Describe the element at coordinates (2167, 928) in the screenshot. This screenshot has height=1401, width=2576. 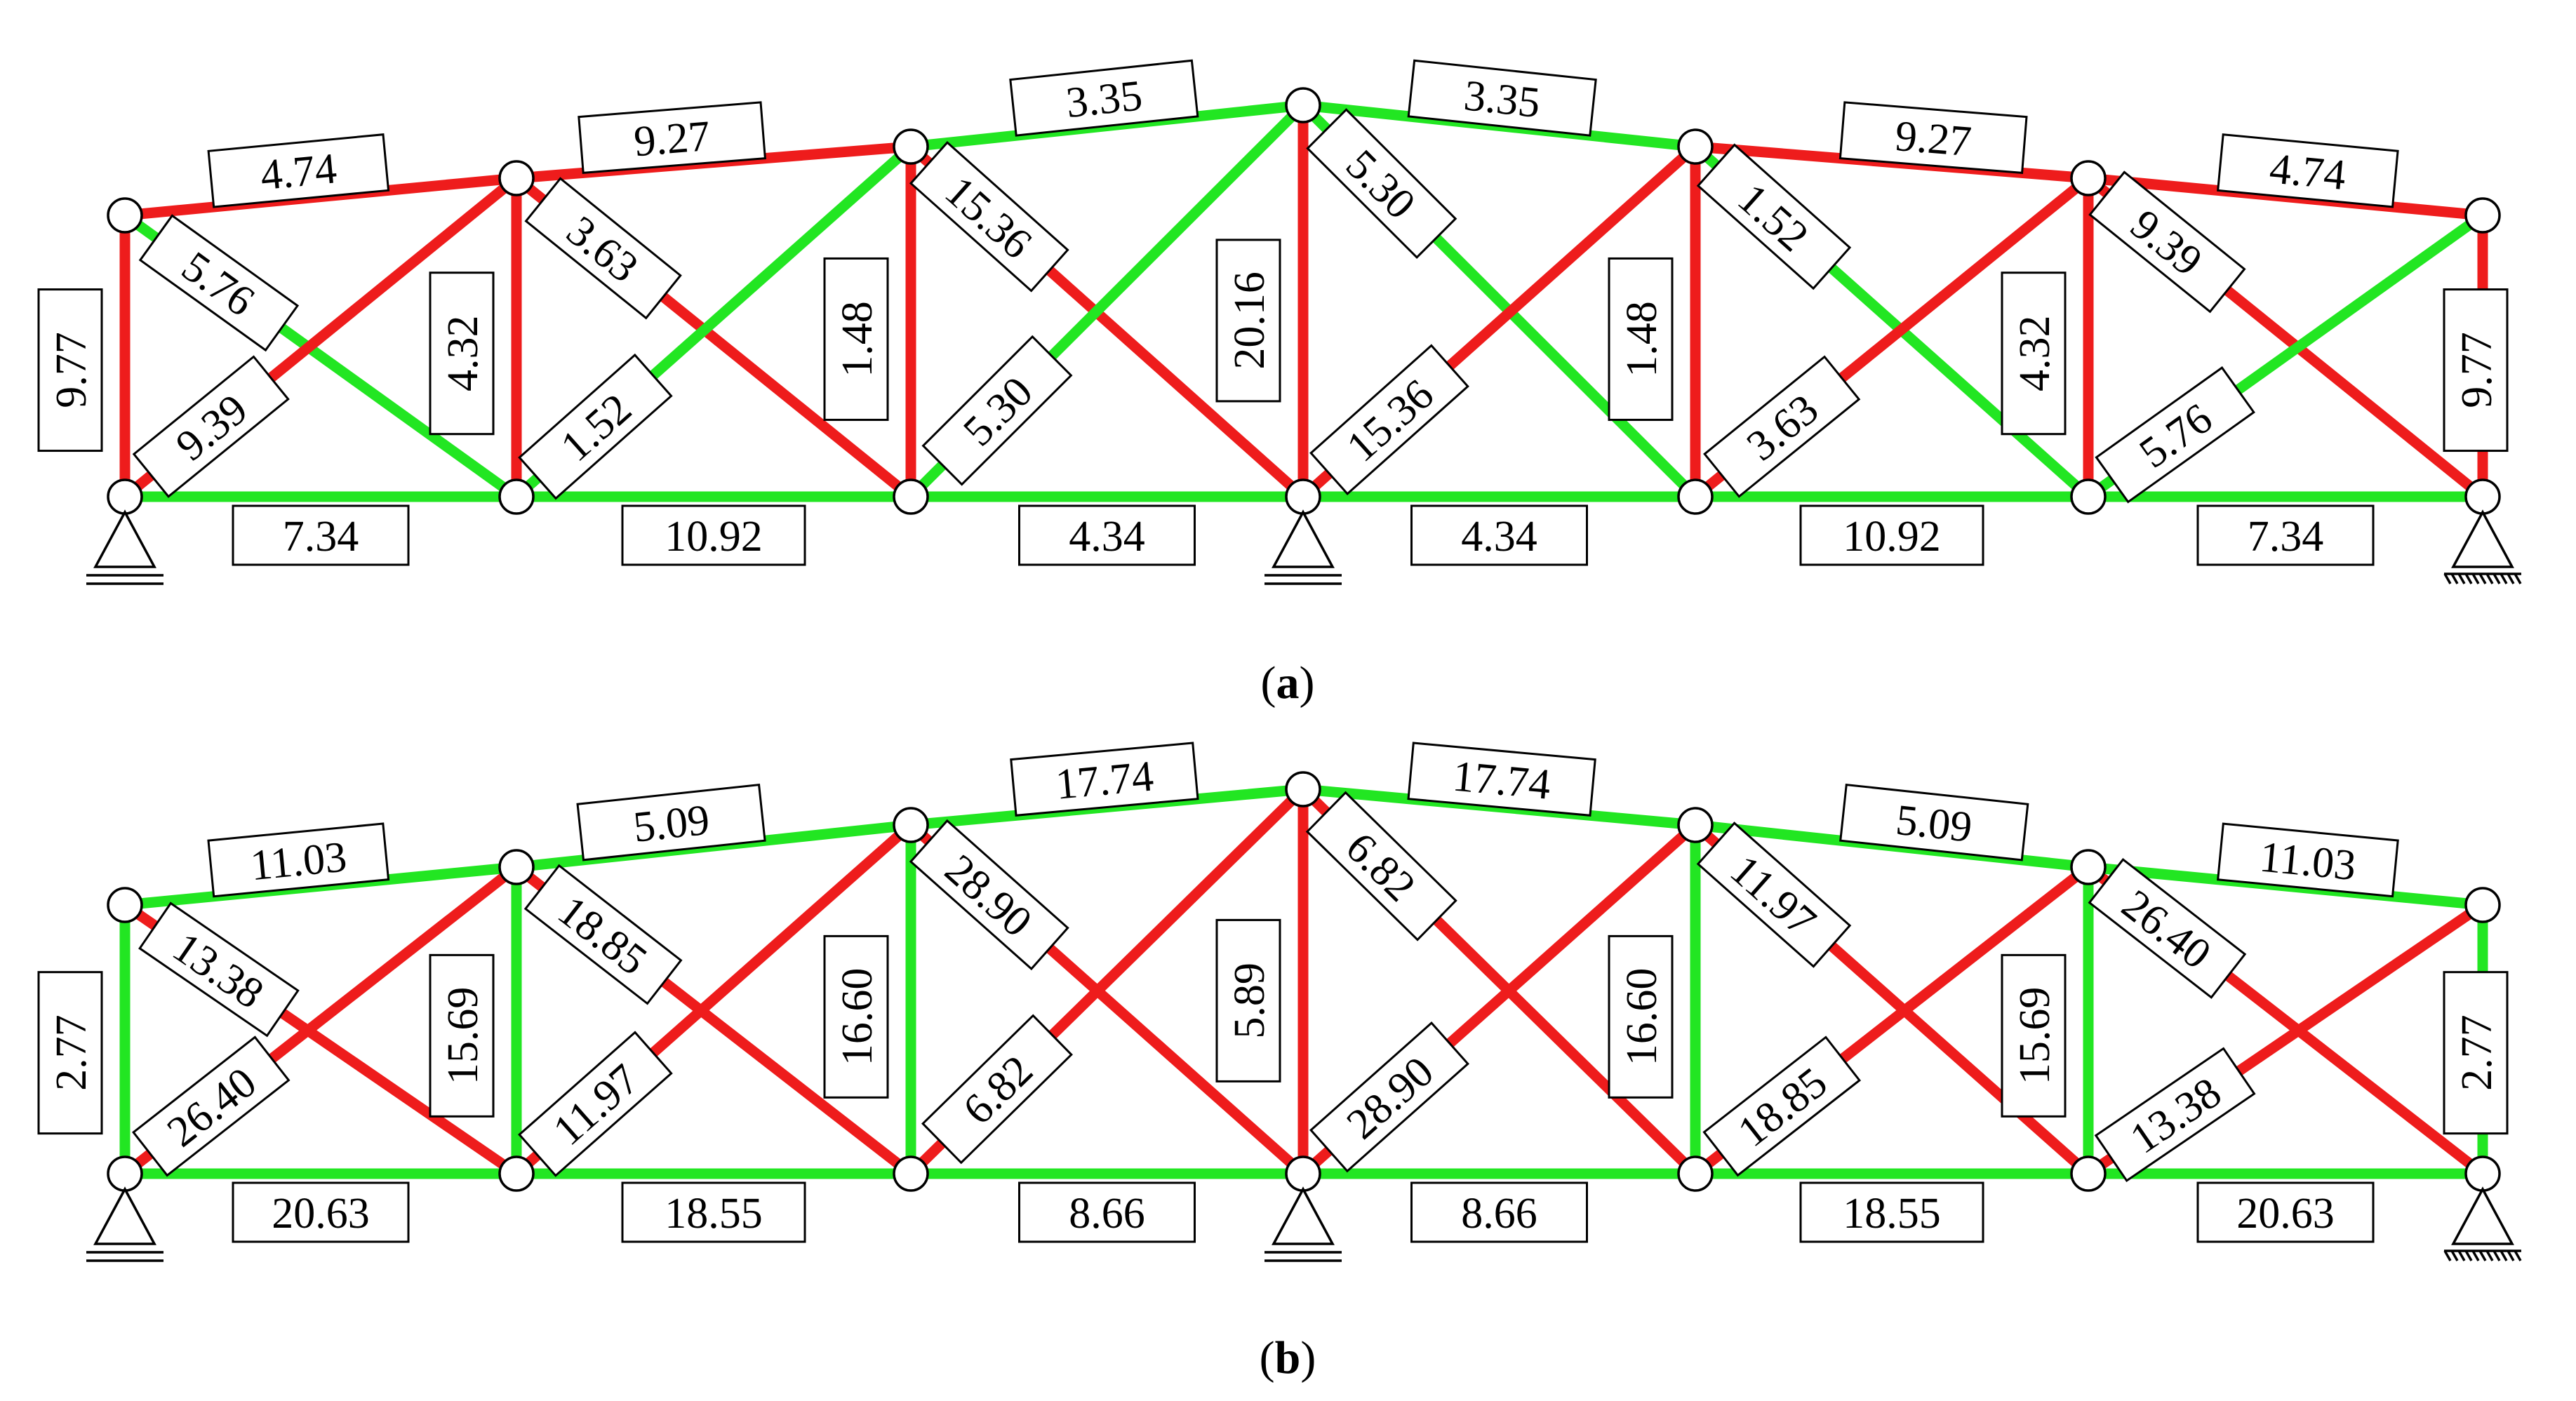
I see `force-label-d6a: 26.40` at that location.